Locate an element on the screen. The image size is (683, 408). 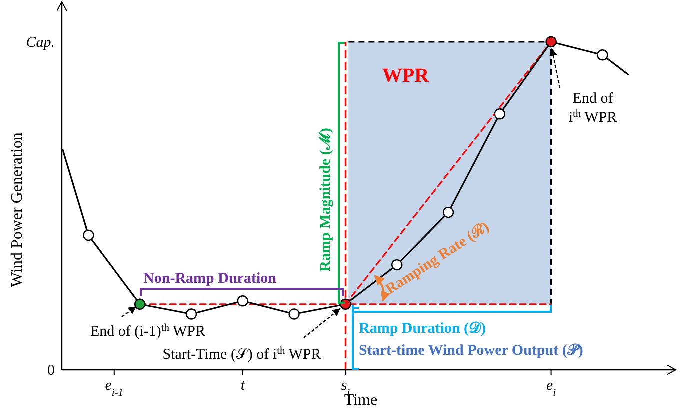
annotation: Non-Ramp Duration is located at coordinates (211, 279).